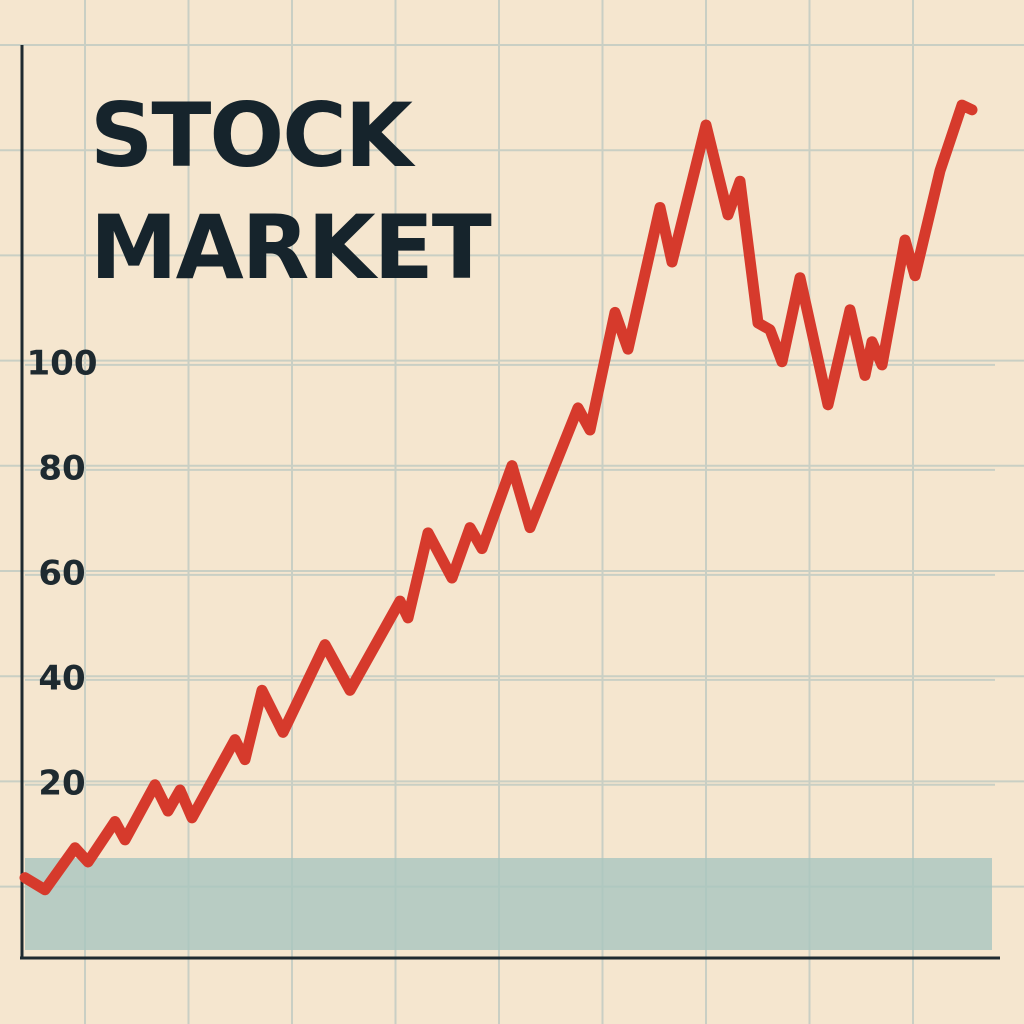  Describe the element at coordinates (61, 678) in the screenshot. I see `y-tick-label: 40` at that location.